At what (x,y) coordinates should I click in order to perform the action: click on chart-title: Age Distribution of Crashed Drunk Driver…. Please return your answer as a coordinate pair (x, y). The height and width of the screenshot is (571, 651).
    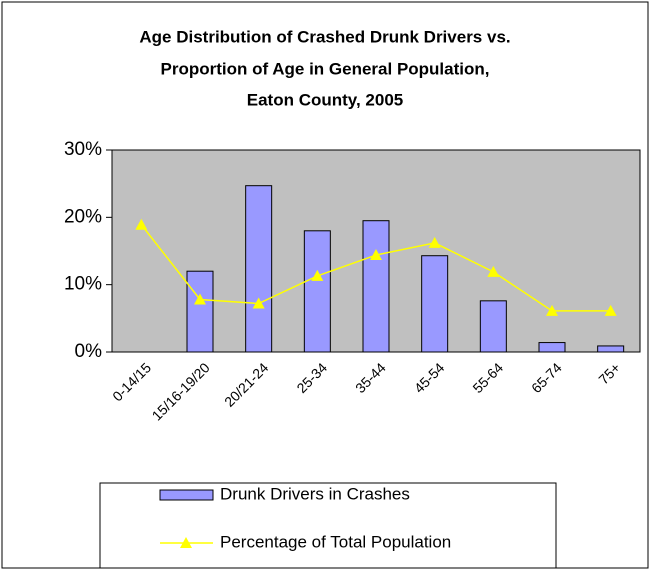
    Looking at the image, I should click on (324, 36).